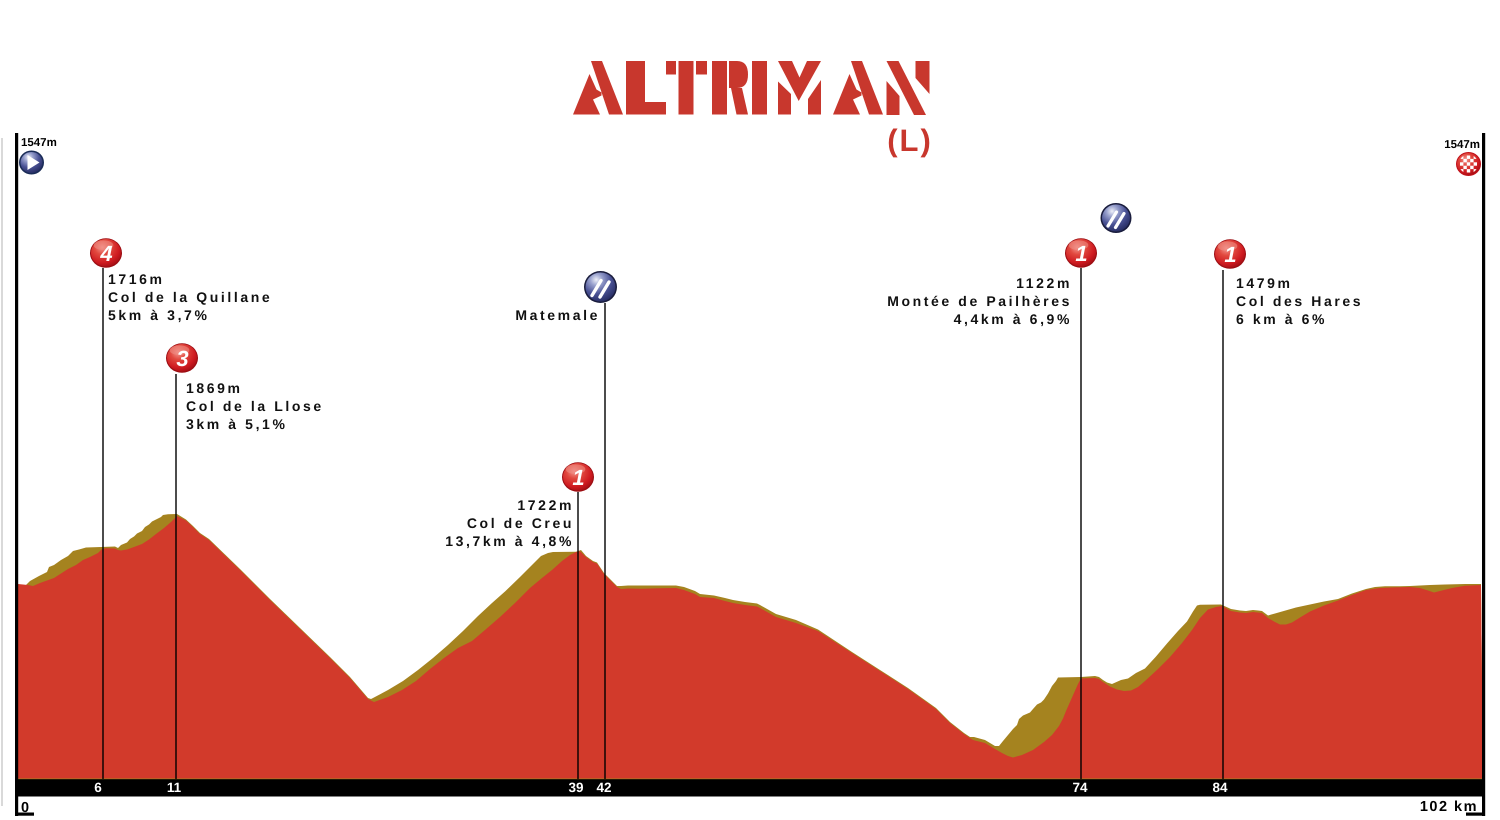 This screenshot has height=820, width=1500. What do you see at coordinates (98, 787) in the screenshot?
I see `svg-text: 6` at bounding box center [98, 787].